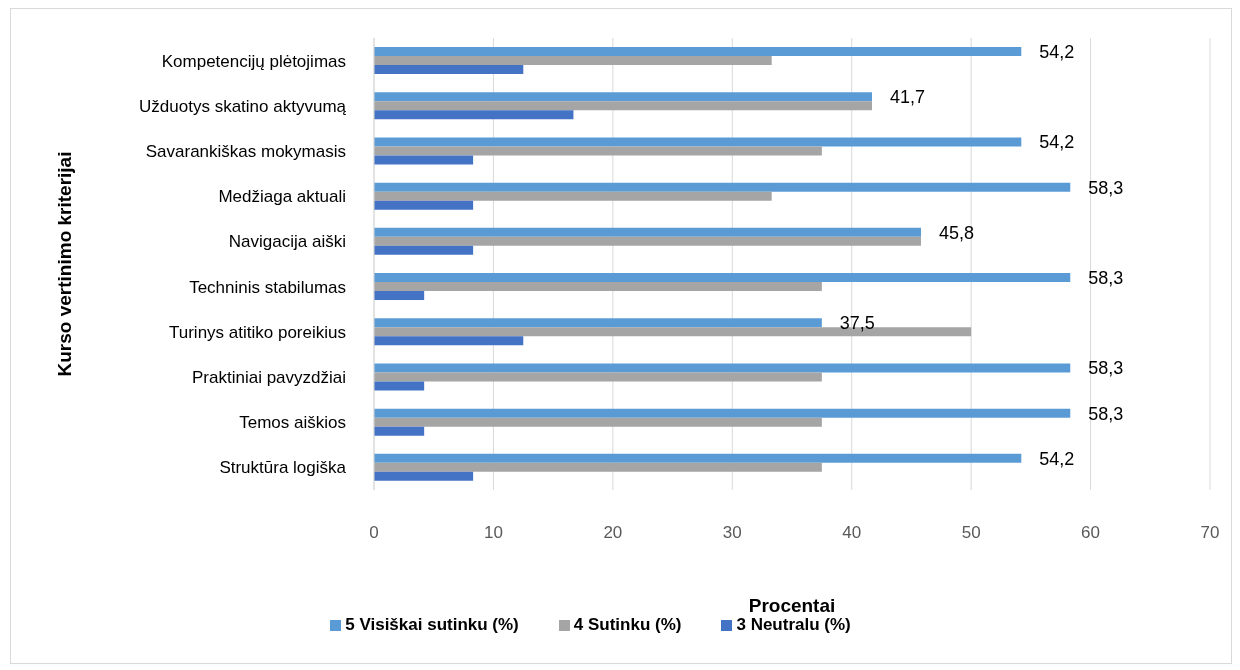 The width and height of the screenshot is (1240, 670). What do you see at coordinates (971, 533) in the screenshot?
I see `x-tick-label: 50` at bounding box center [971, 533].